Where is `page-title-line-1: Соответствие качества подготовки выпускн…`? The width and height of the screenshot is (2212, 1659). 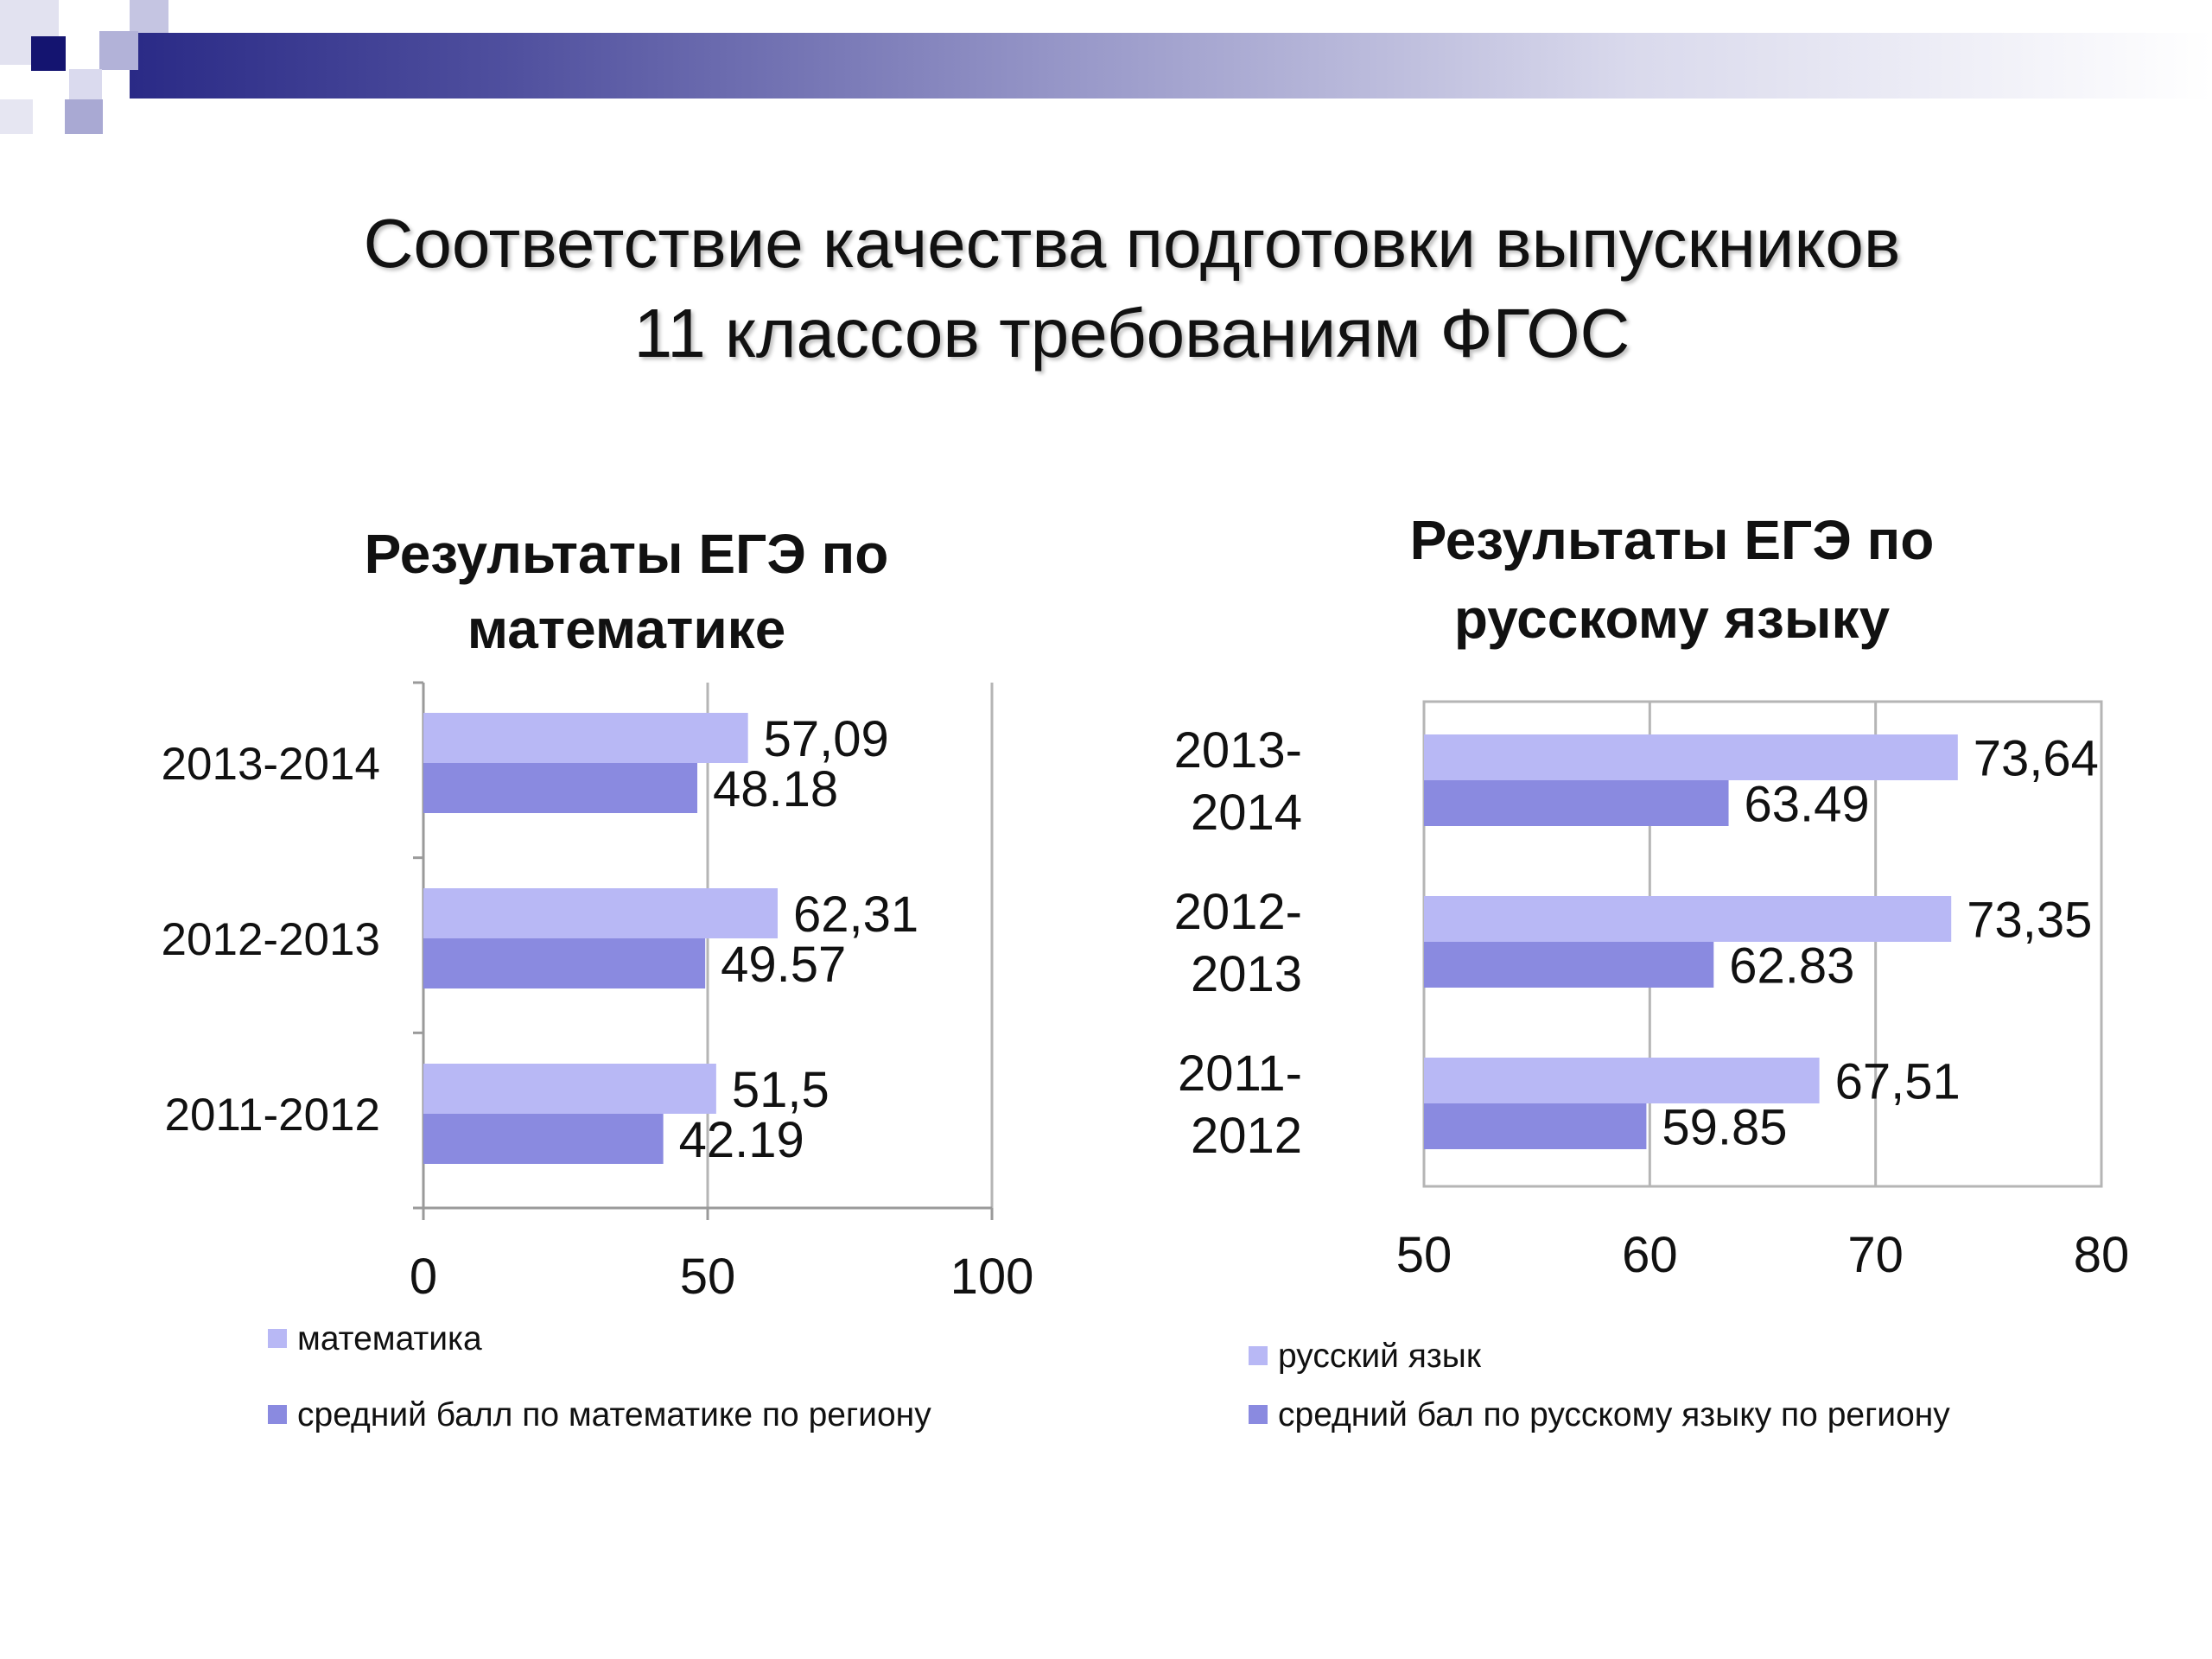 page-title-line-1: Соответствие качества подготовки выпускн… is located at coordinates (1132, 243).